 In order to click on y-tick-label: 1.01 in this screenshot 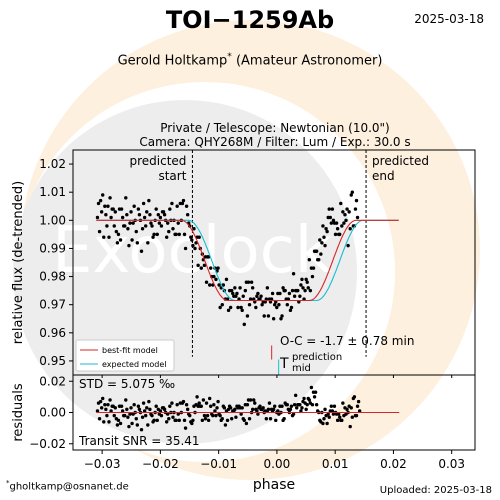, I will do `click(52, 192)`.